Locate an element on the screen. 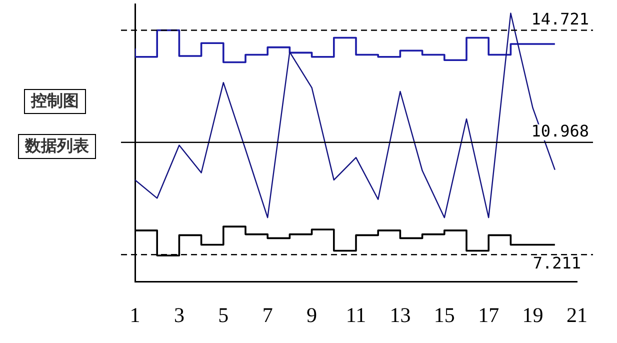 The width and height of the screenshot is (617, 343). x-tick-label: 19 is located at coordinates (533, 314).